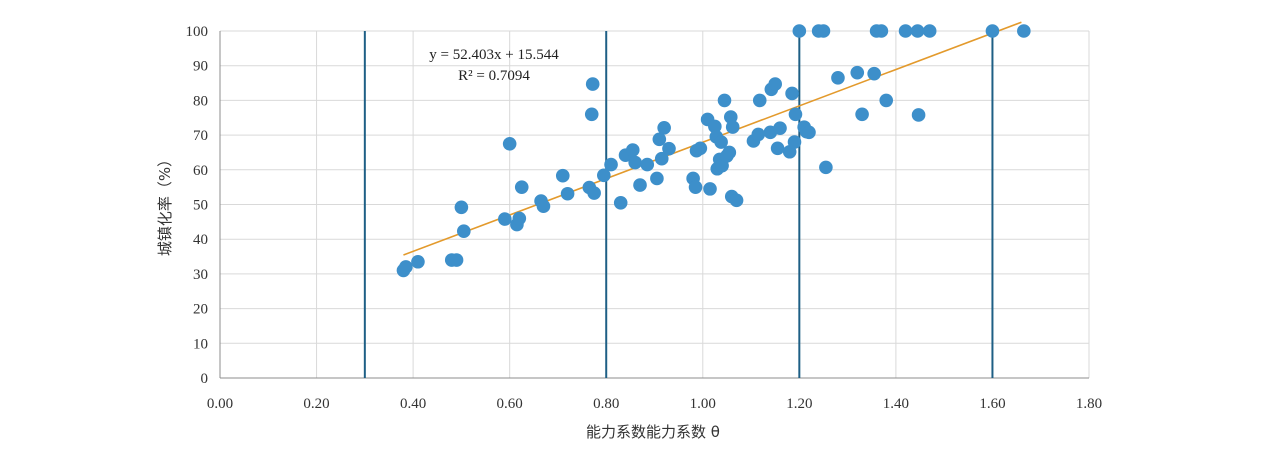 Image resolution: width=1268 pixels, height=455 pixels. What do you see at coordinates (200, 67) in the screenshot?
I see `y-tick-label: 90` at bounding box center [200, 67].